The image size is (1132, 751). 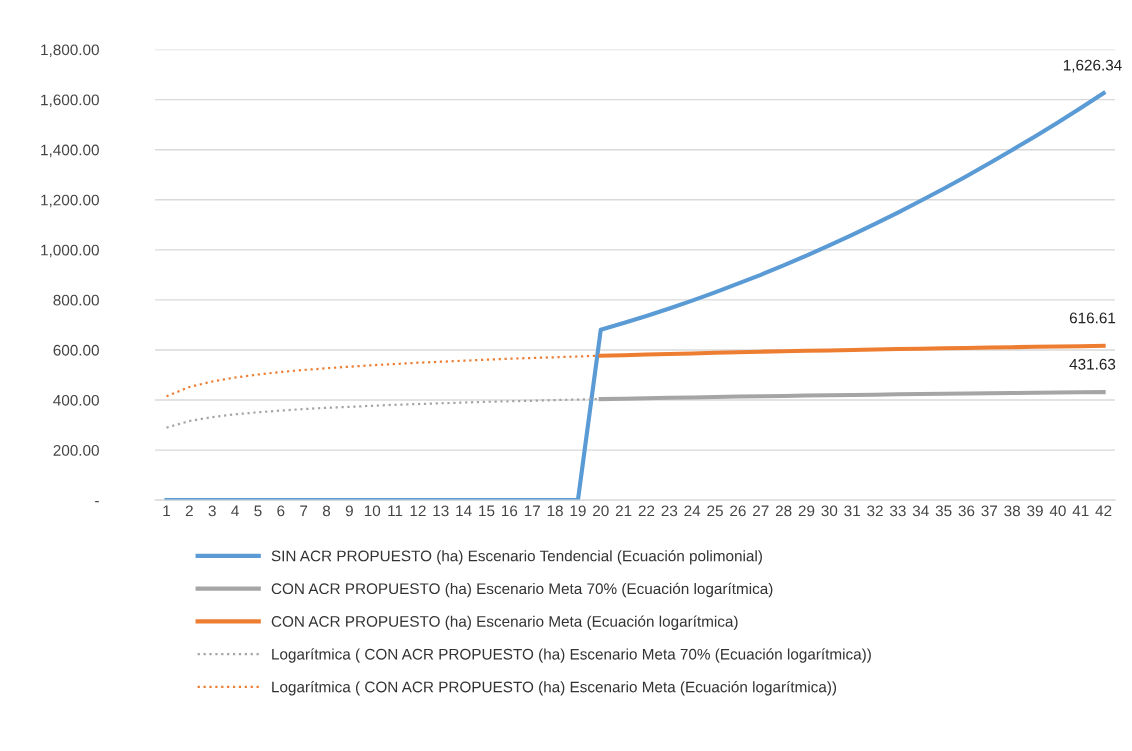 I want to click on y-tick-label: 1,800.00, so click(x=70, y=51).